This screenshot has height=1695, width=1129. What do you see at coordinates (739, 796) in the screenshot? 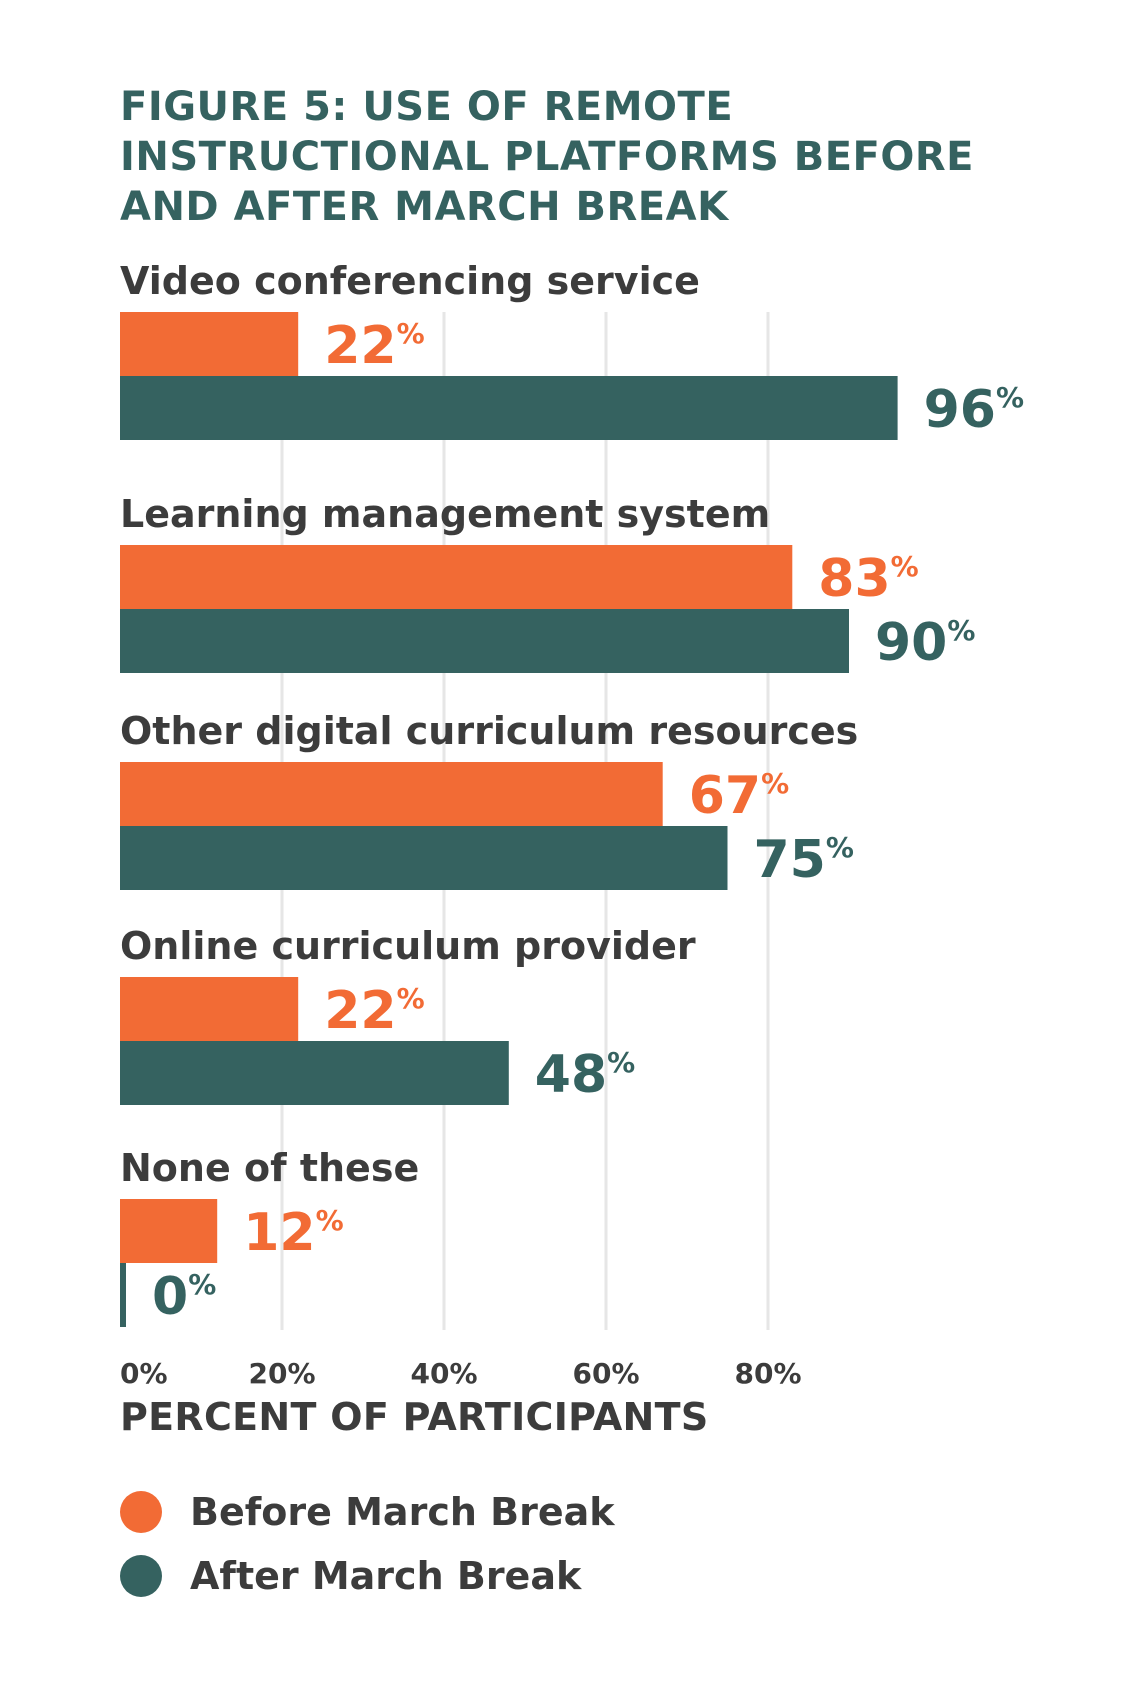
I see `data-label-before: 67%` at bounding box center [739, 796].